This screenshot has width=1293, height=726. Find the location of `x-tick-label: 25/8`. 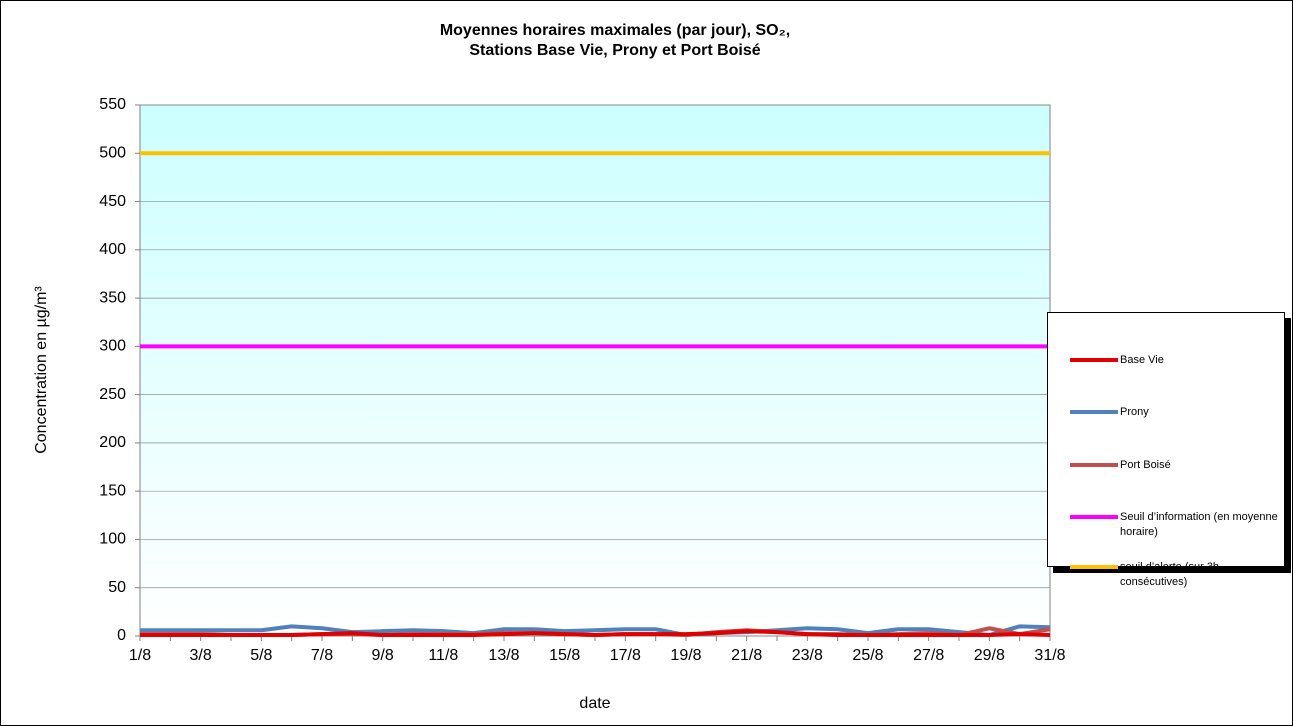

x-tick-label: 25/8 is located at coordinates (867, 655).